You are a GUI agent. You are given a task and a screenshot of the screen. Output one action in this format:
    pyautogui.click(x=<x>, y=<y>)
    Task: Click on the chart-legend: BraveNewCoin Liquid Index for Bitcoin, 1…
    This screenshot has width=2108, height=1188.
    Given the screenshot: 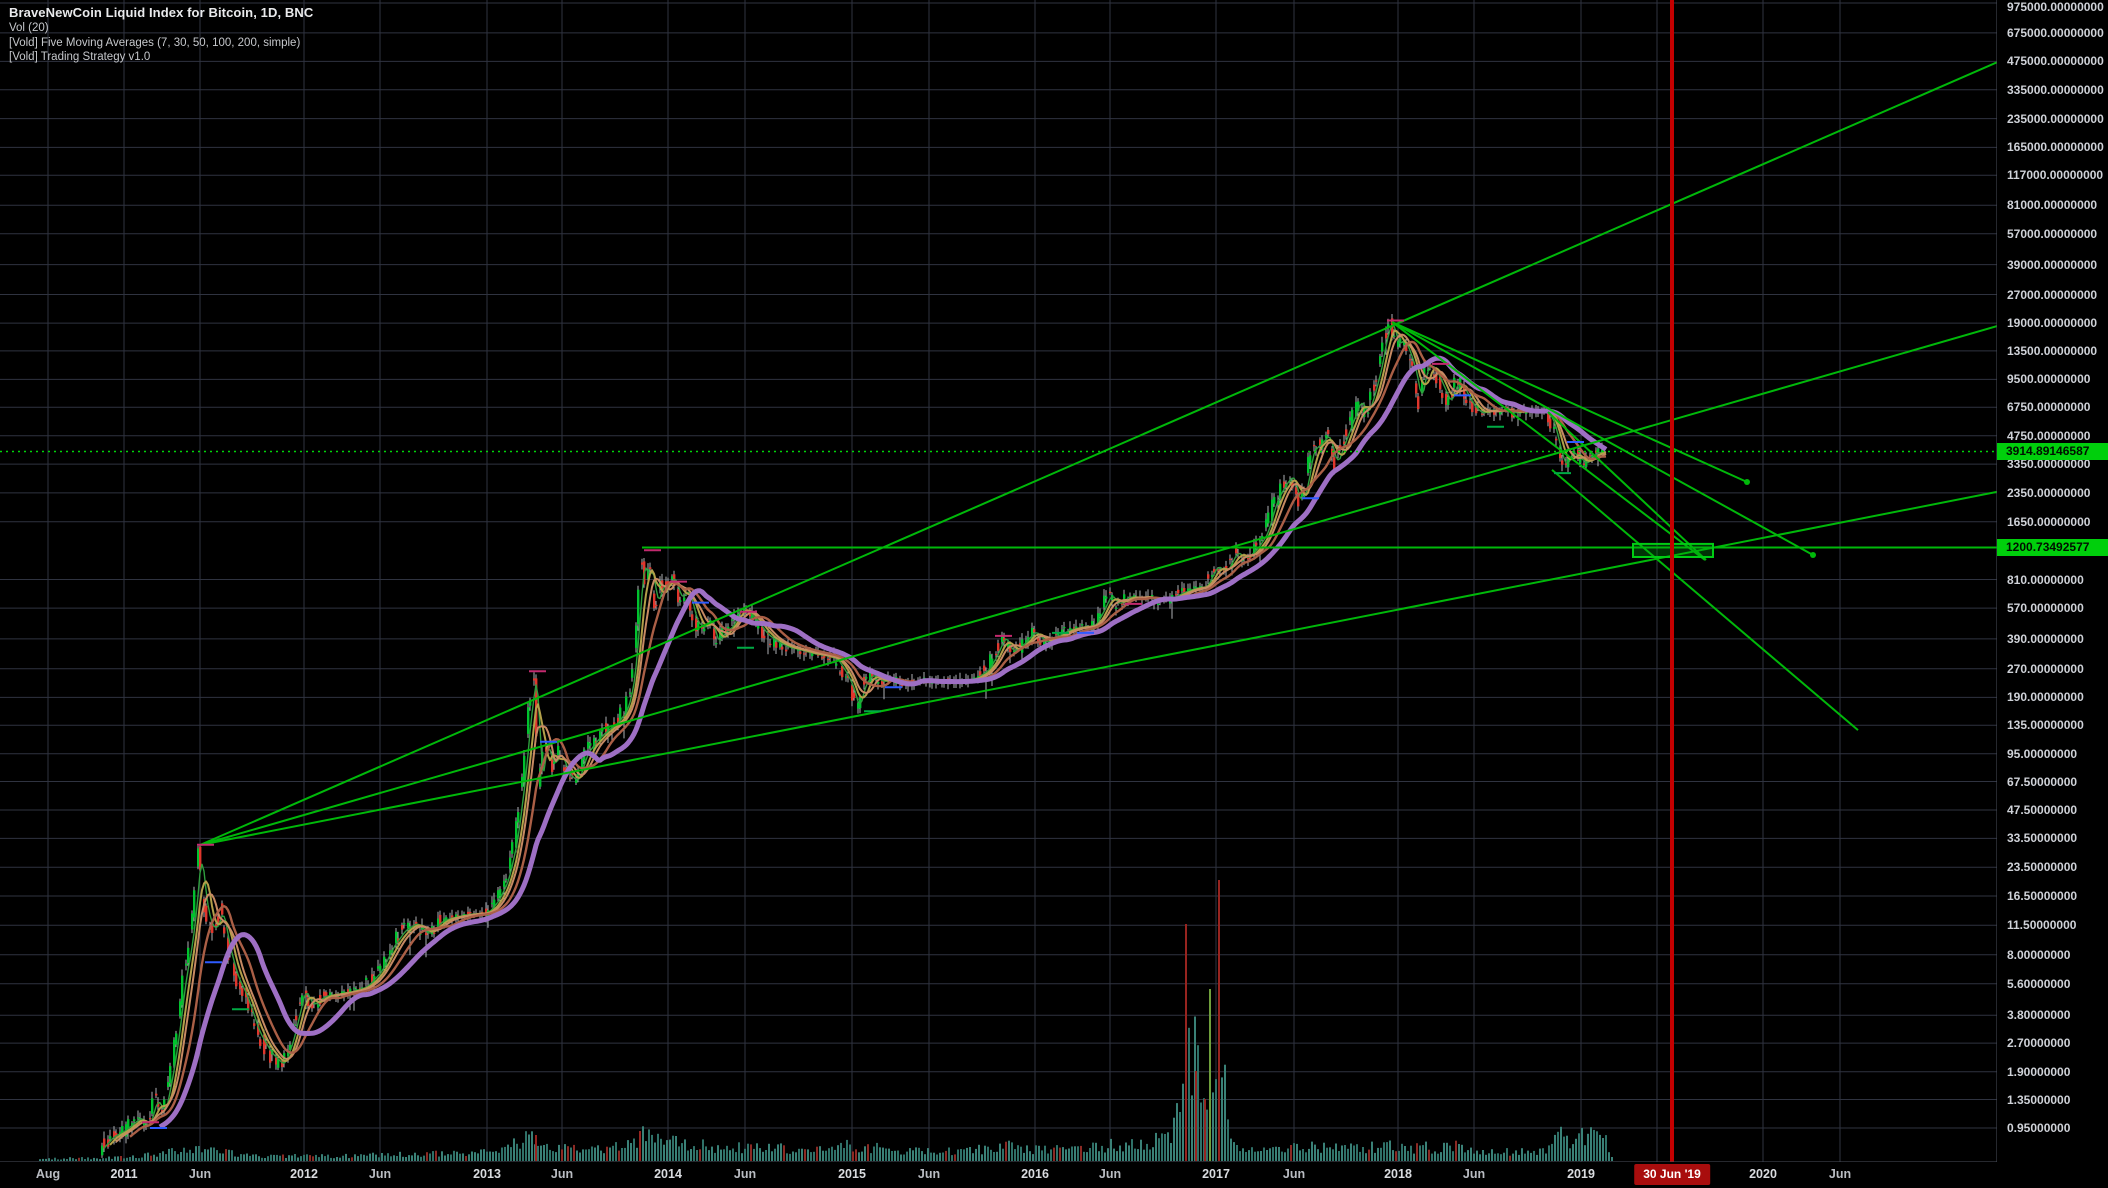 What is the action you would take?
    pyautogui.click(x=161, y=35)
    